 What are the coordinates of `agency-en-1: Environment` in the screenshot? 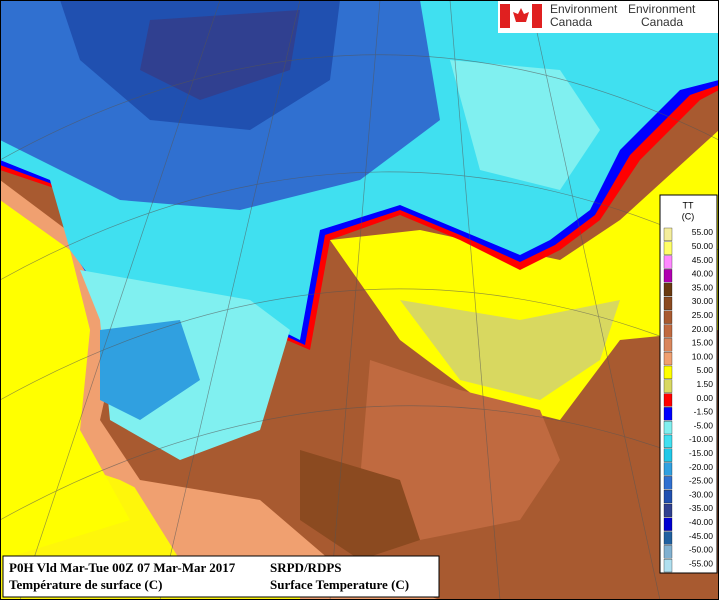 It's located at (584, 9).